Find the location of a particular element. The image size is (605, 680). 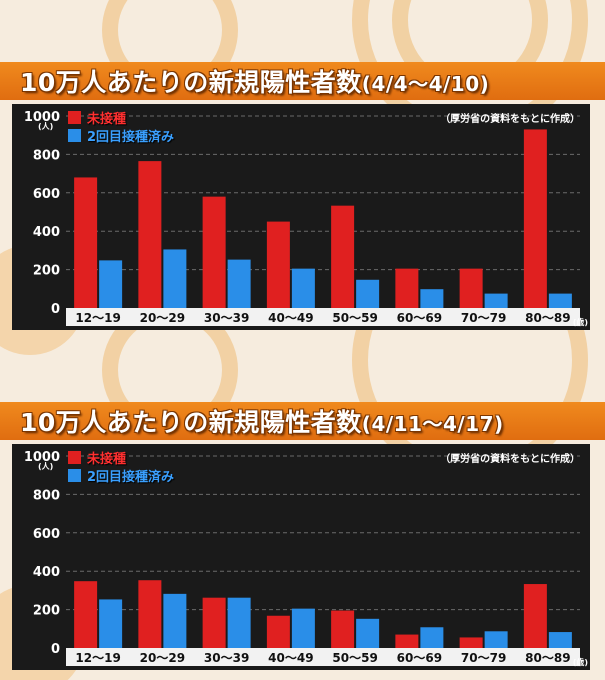

chart-title: 10万人あたりの新規陽性者数(4/4～4/10) is located at coordinates (255, 82).